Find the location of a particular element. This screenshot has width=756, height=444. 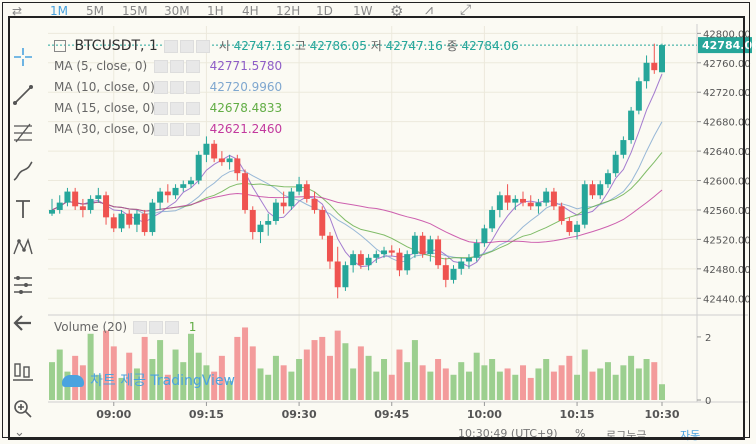

crosshair-icon is located at coordinates (23, 57).